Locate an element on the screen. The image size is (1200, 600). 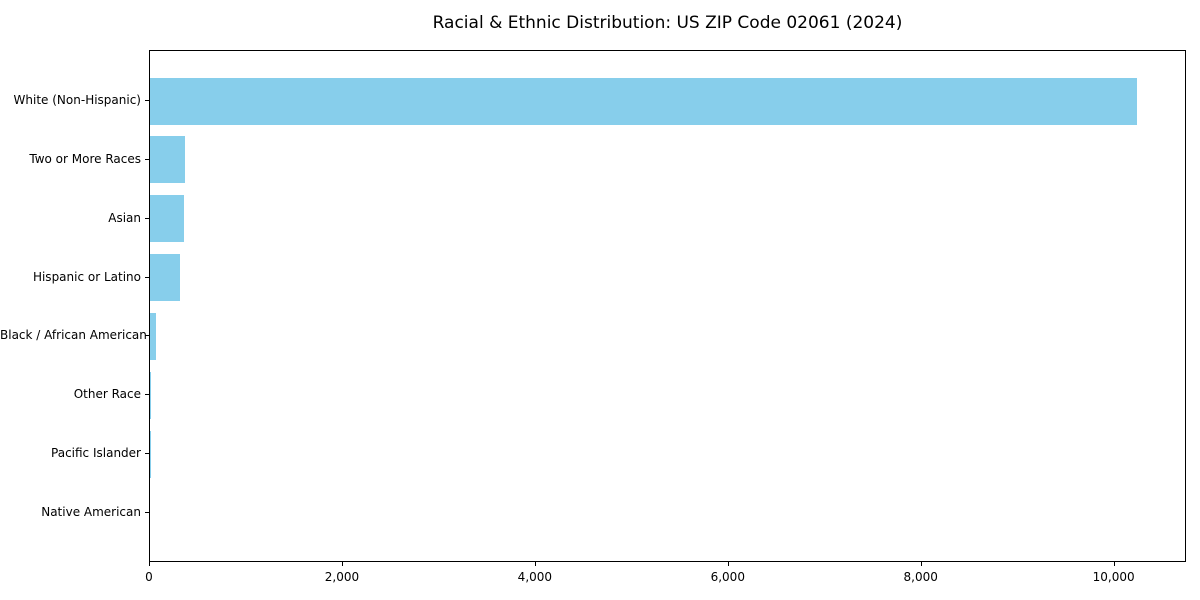
y-axis-label: Native American is located at coordinates (91, 511).